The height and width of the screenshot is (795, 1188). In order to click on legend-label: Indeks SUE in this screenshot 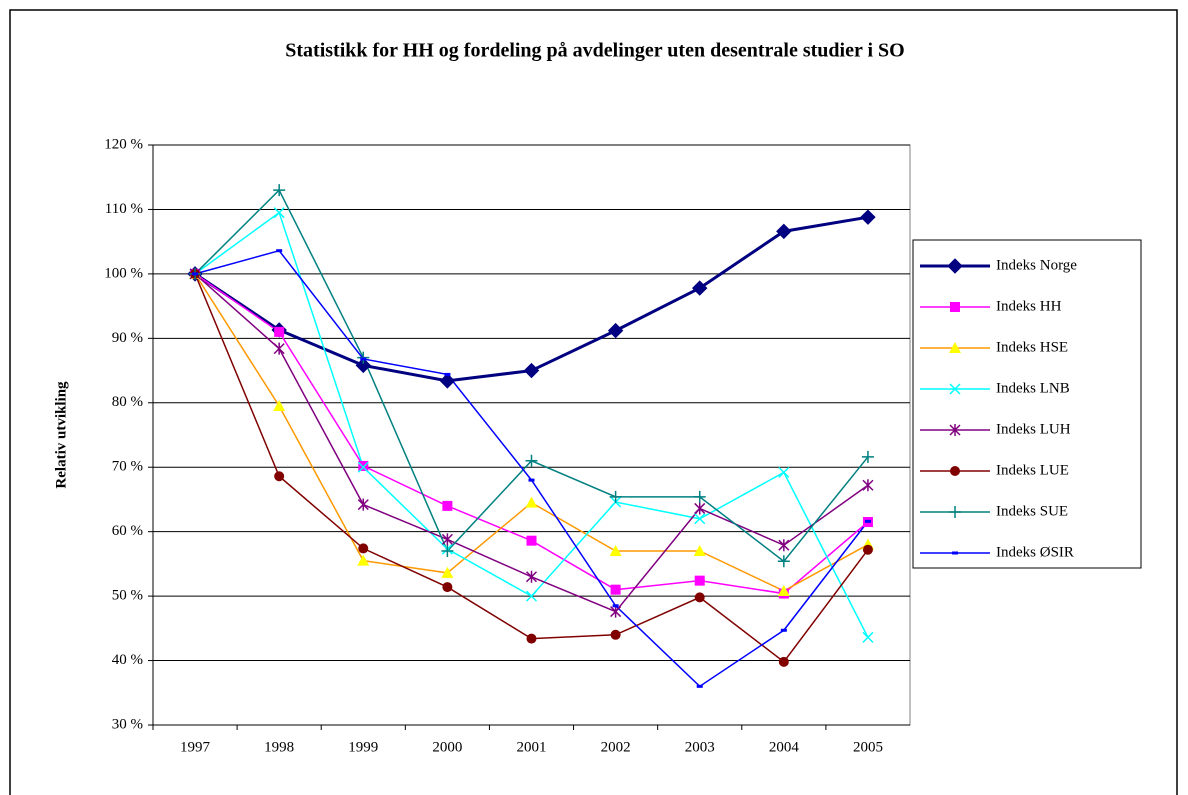, I will do `click(1032, 511)`.